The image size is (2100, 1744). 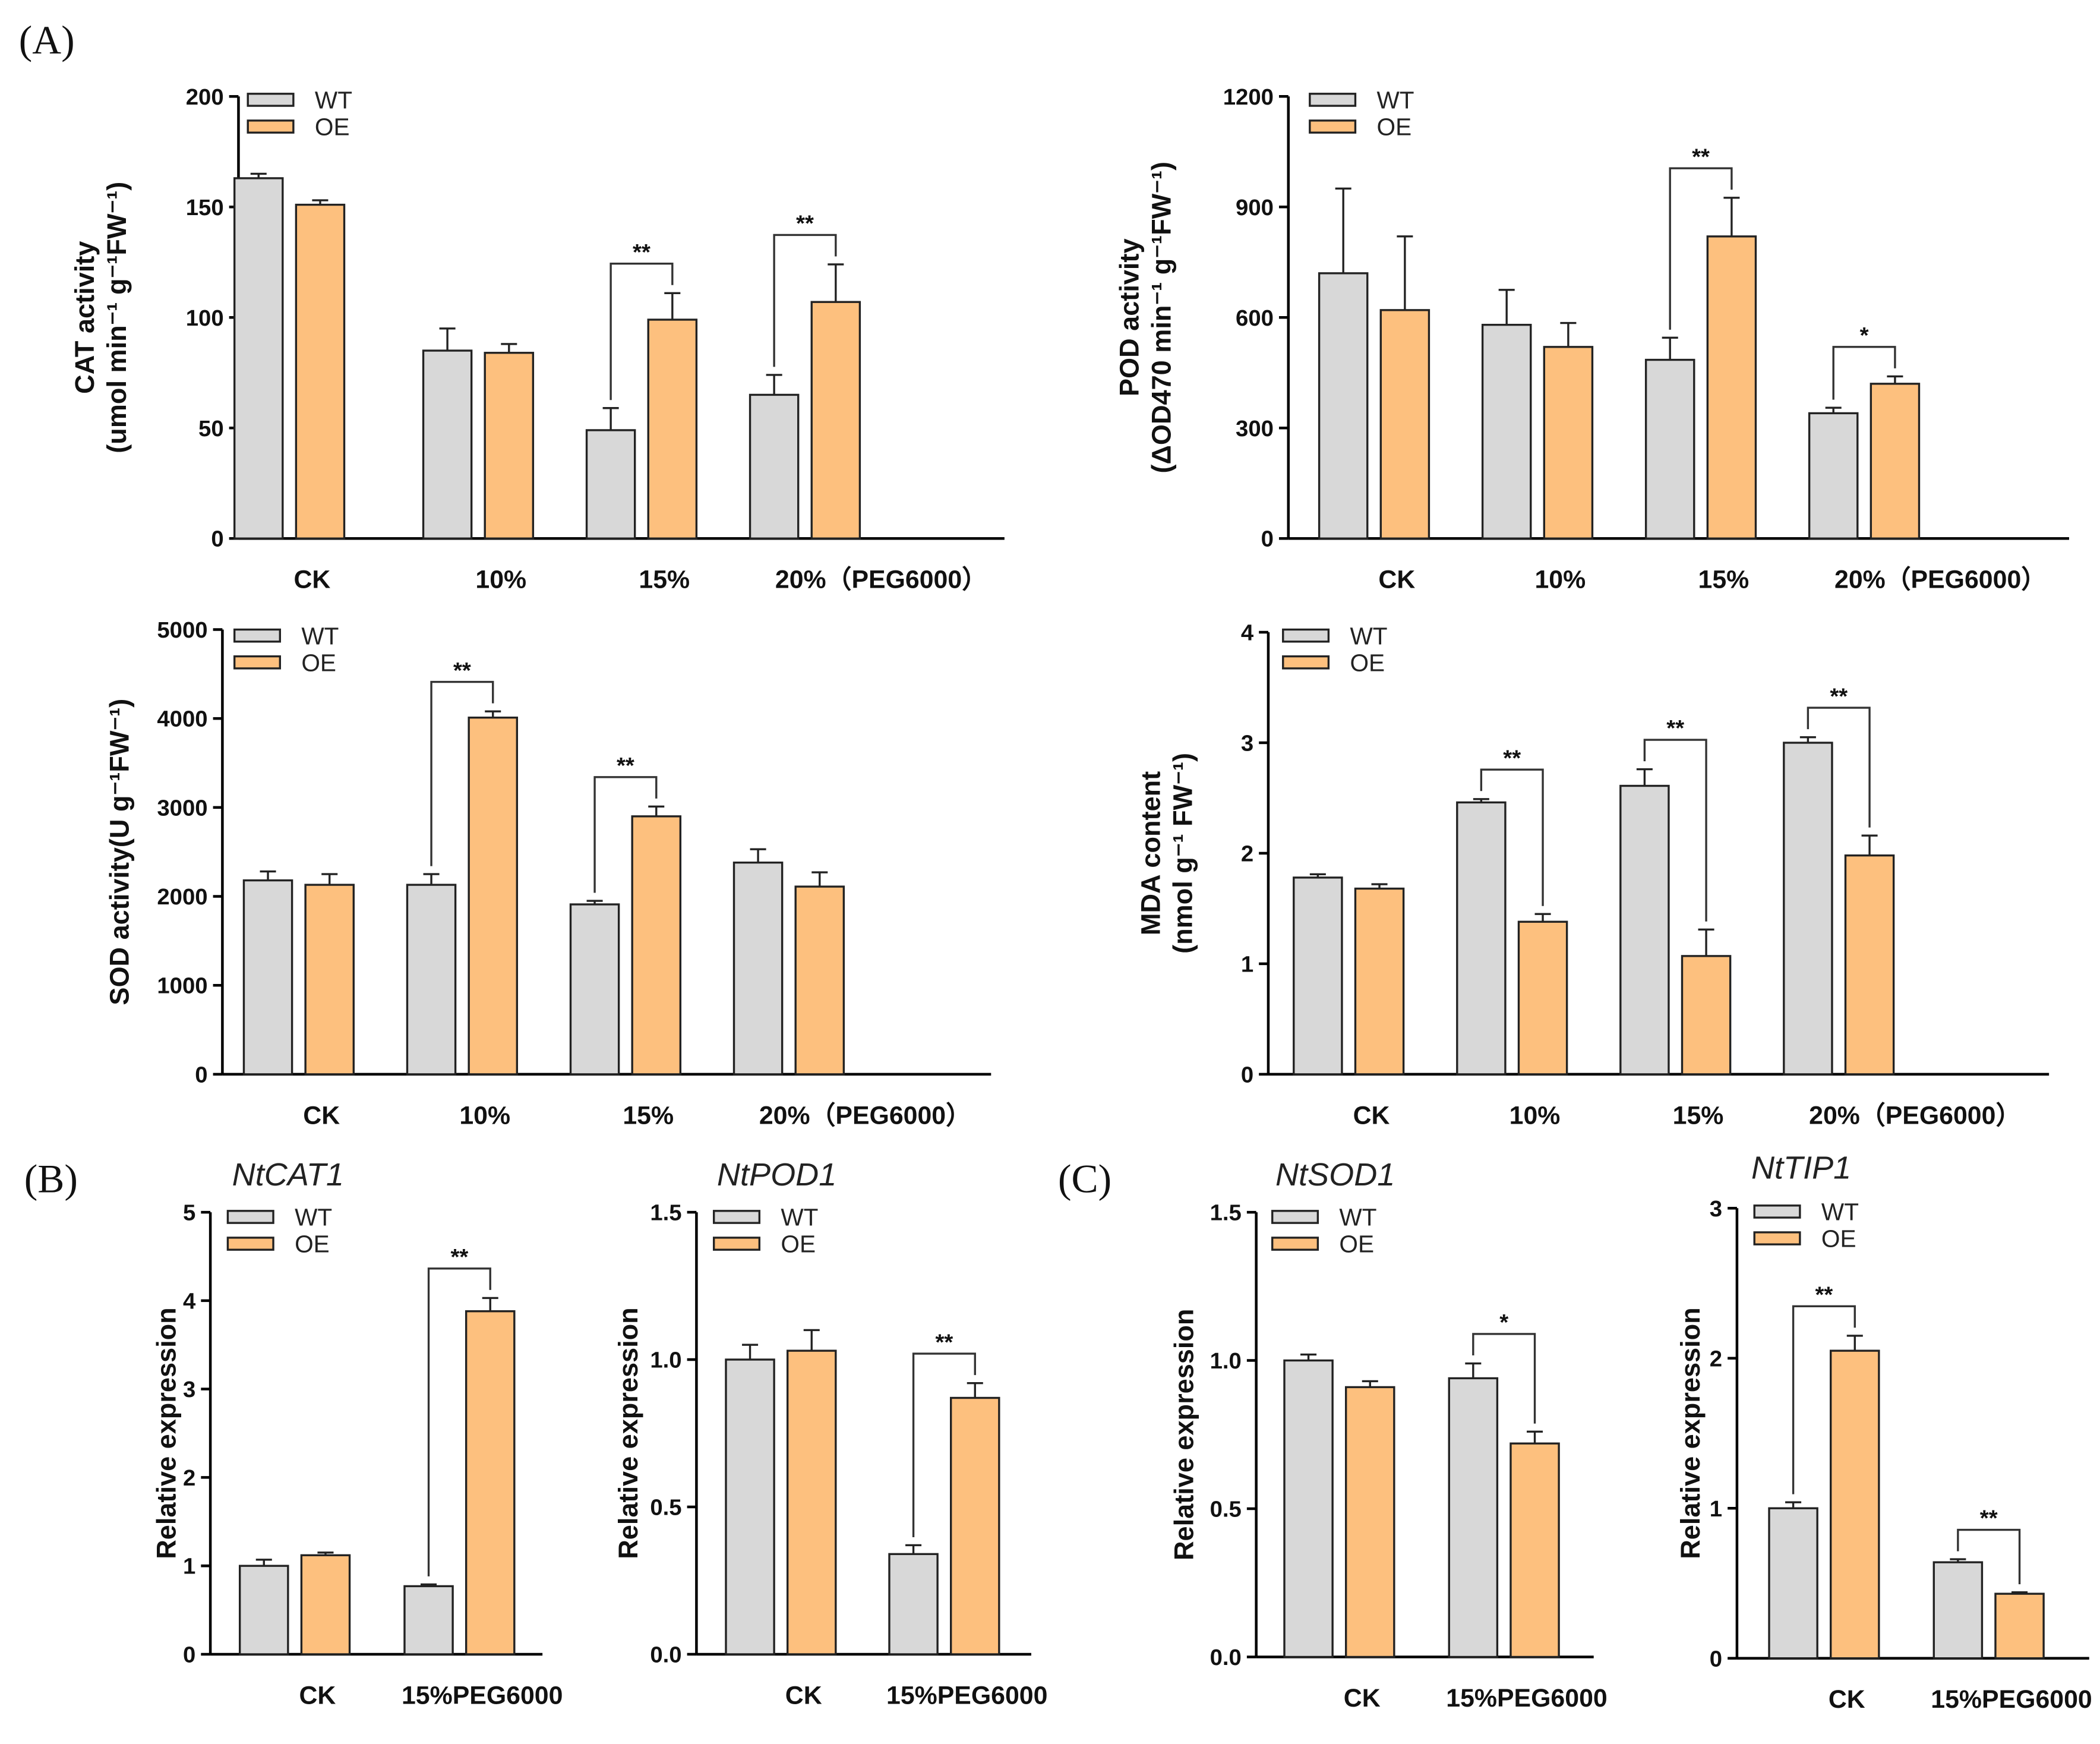 What do you see at coordinates (1226, 1509) in the screenshot?
I see `y-tick-label: 0.5` at bounding box center [1226, 1509].